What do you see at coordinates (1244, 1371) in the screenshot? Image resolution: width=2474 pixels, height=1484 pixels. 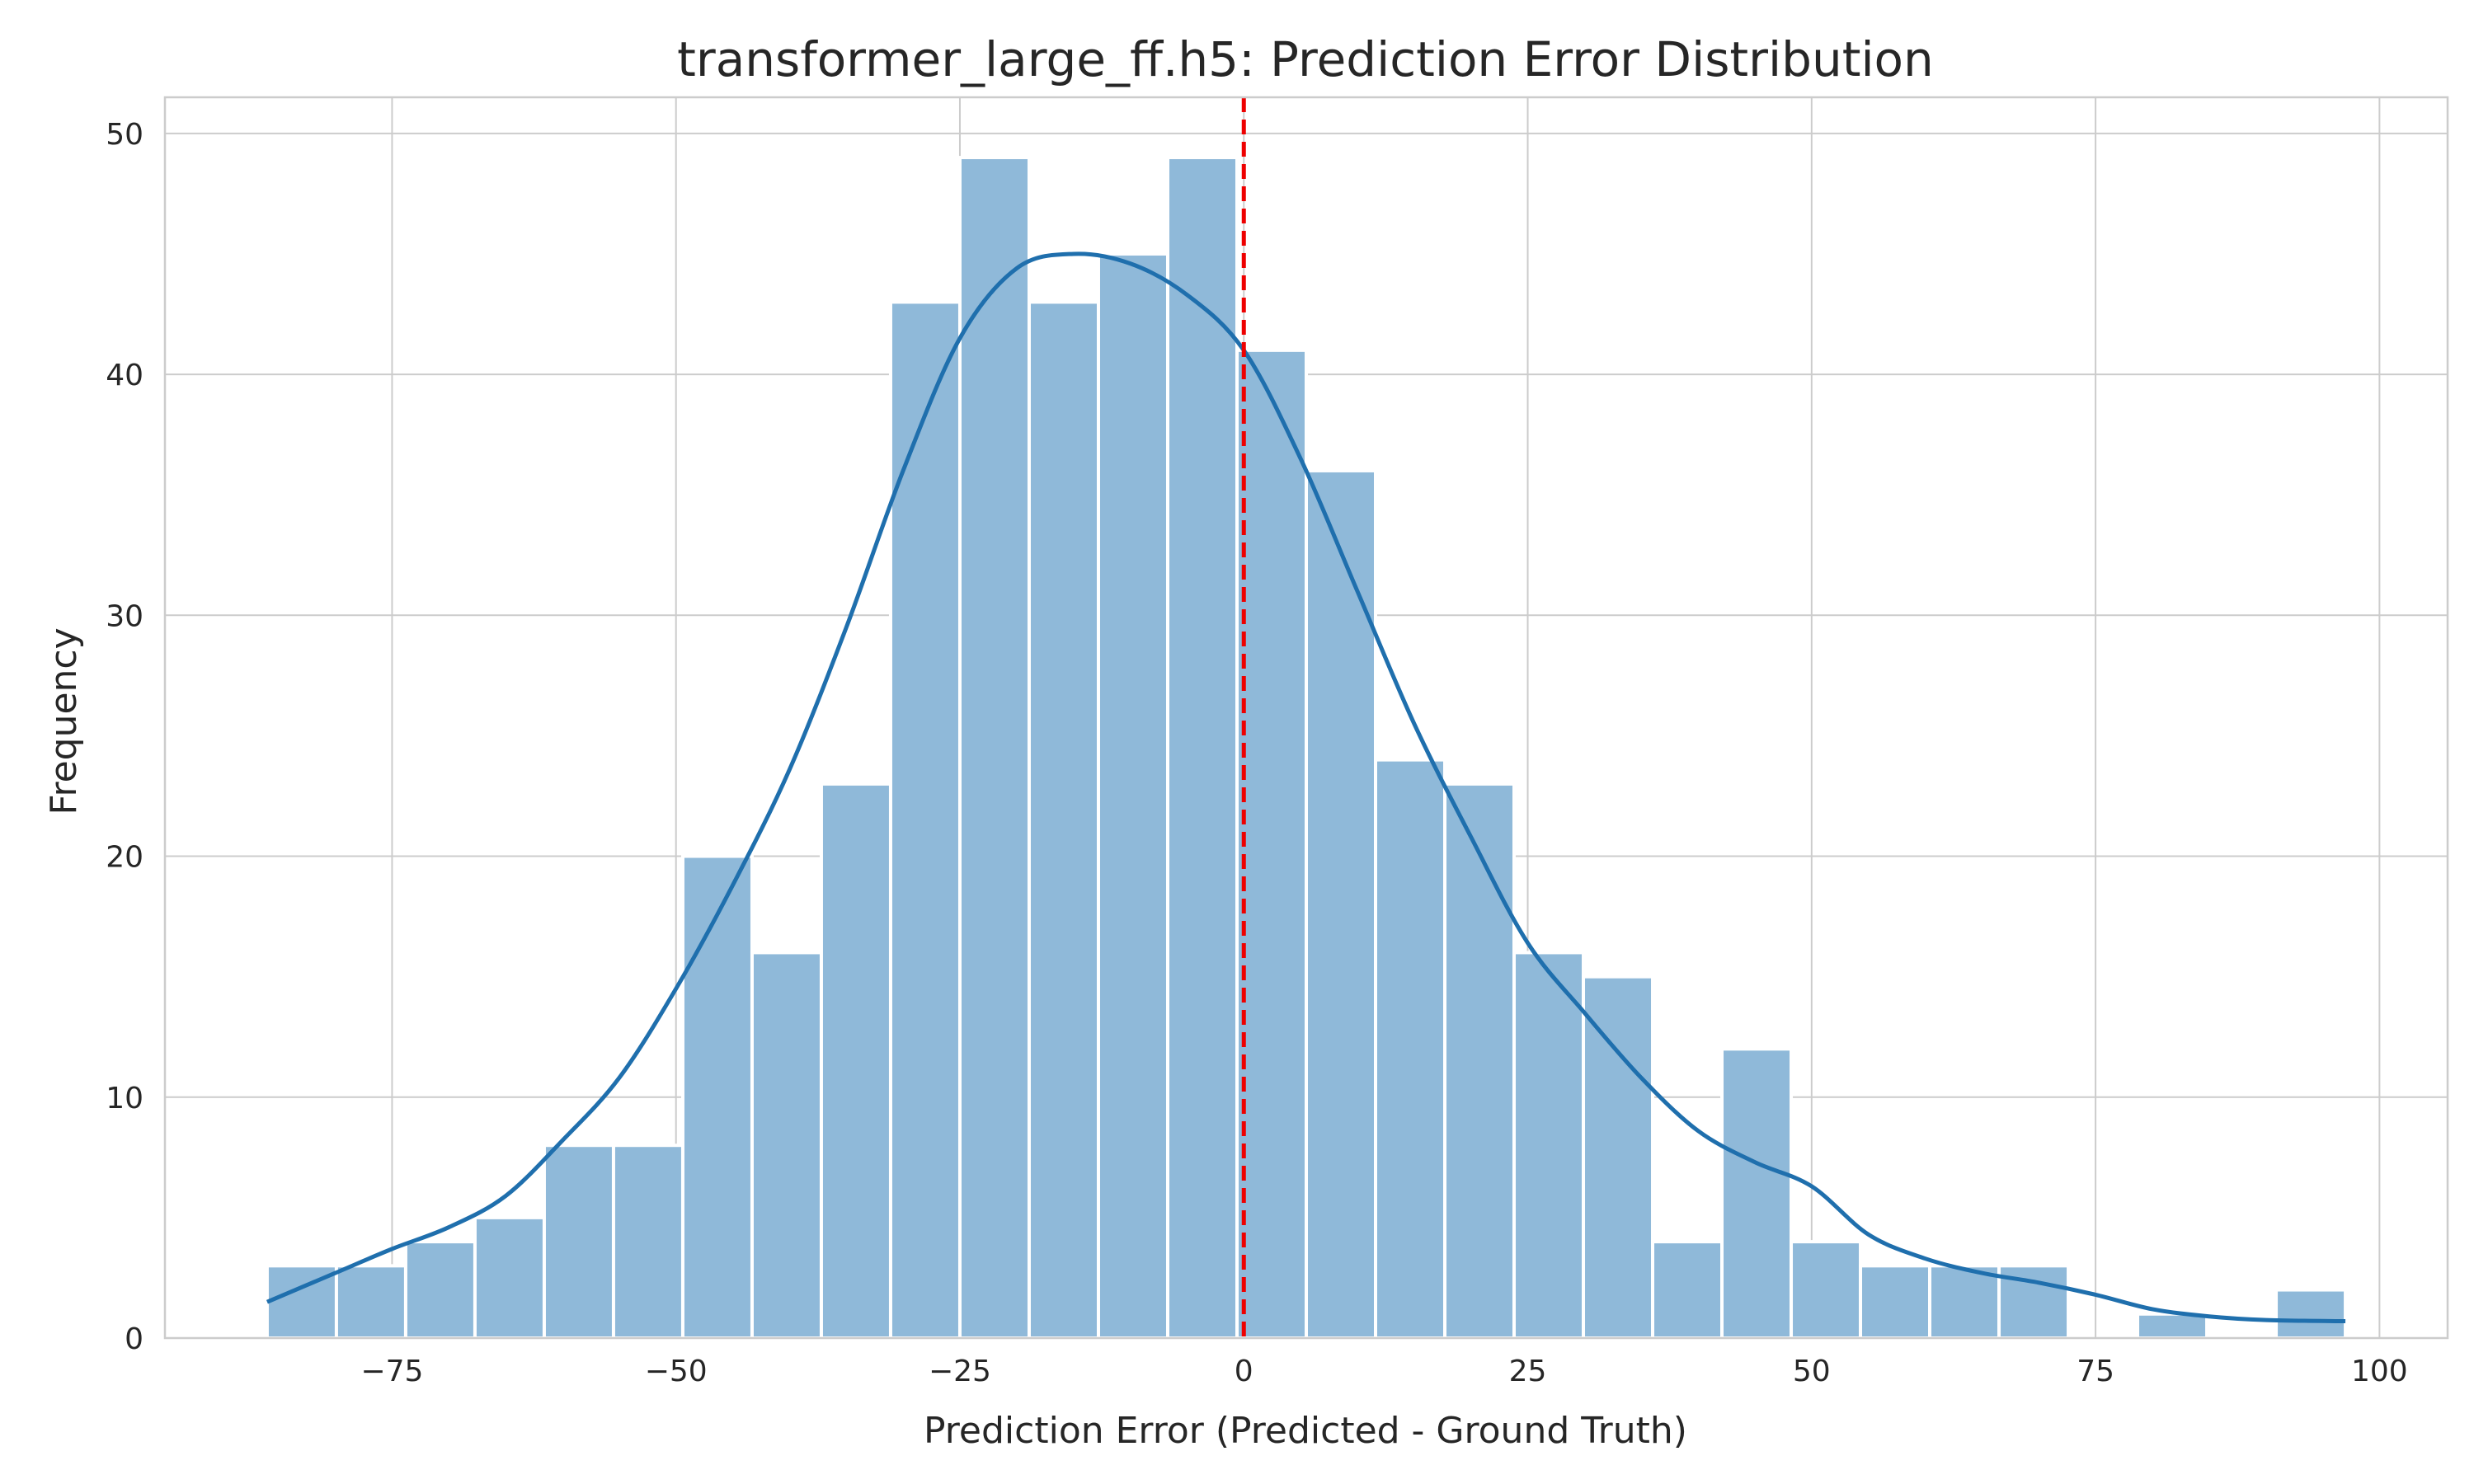 I see `x-tick-label: 0` at bounding box center [1244, 1371].